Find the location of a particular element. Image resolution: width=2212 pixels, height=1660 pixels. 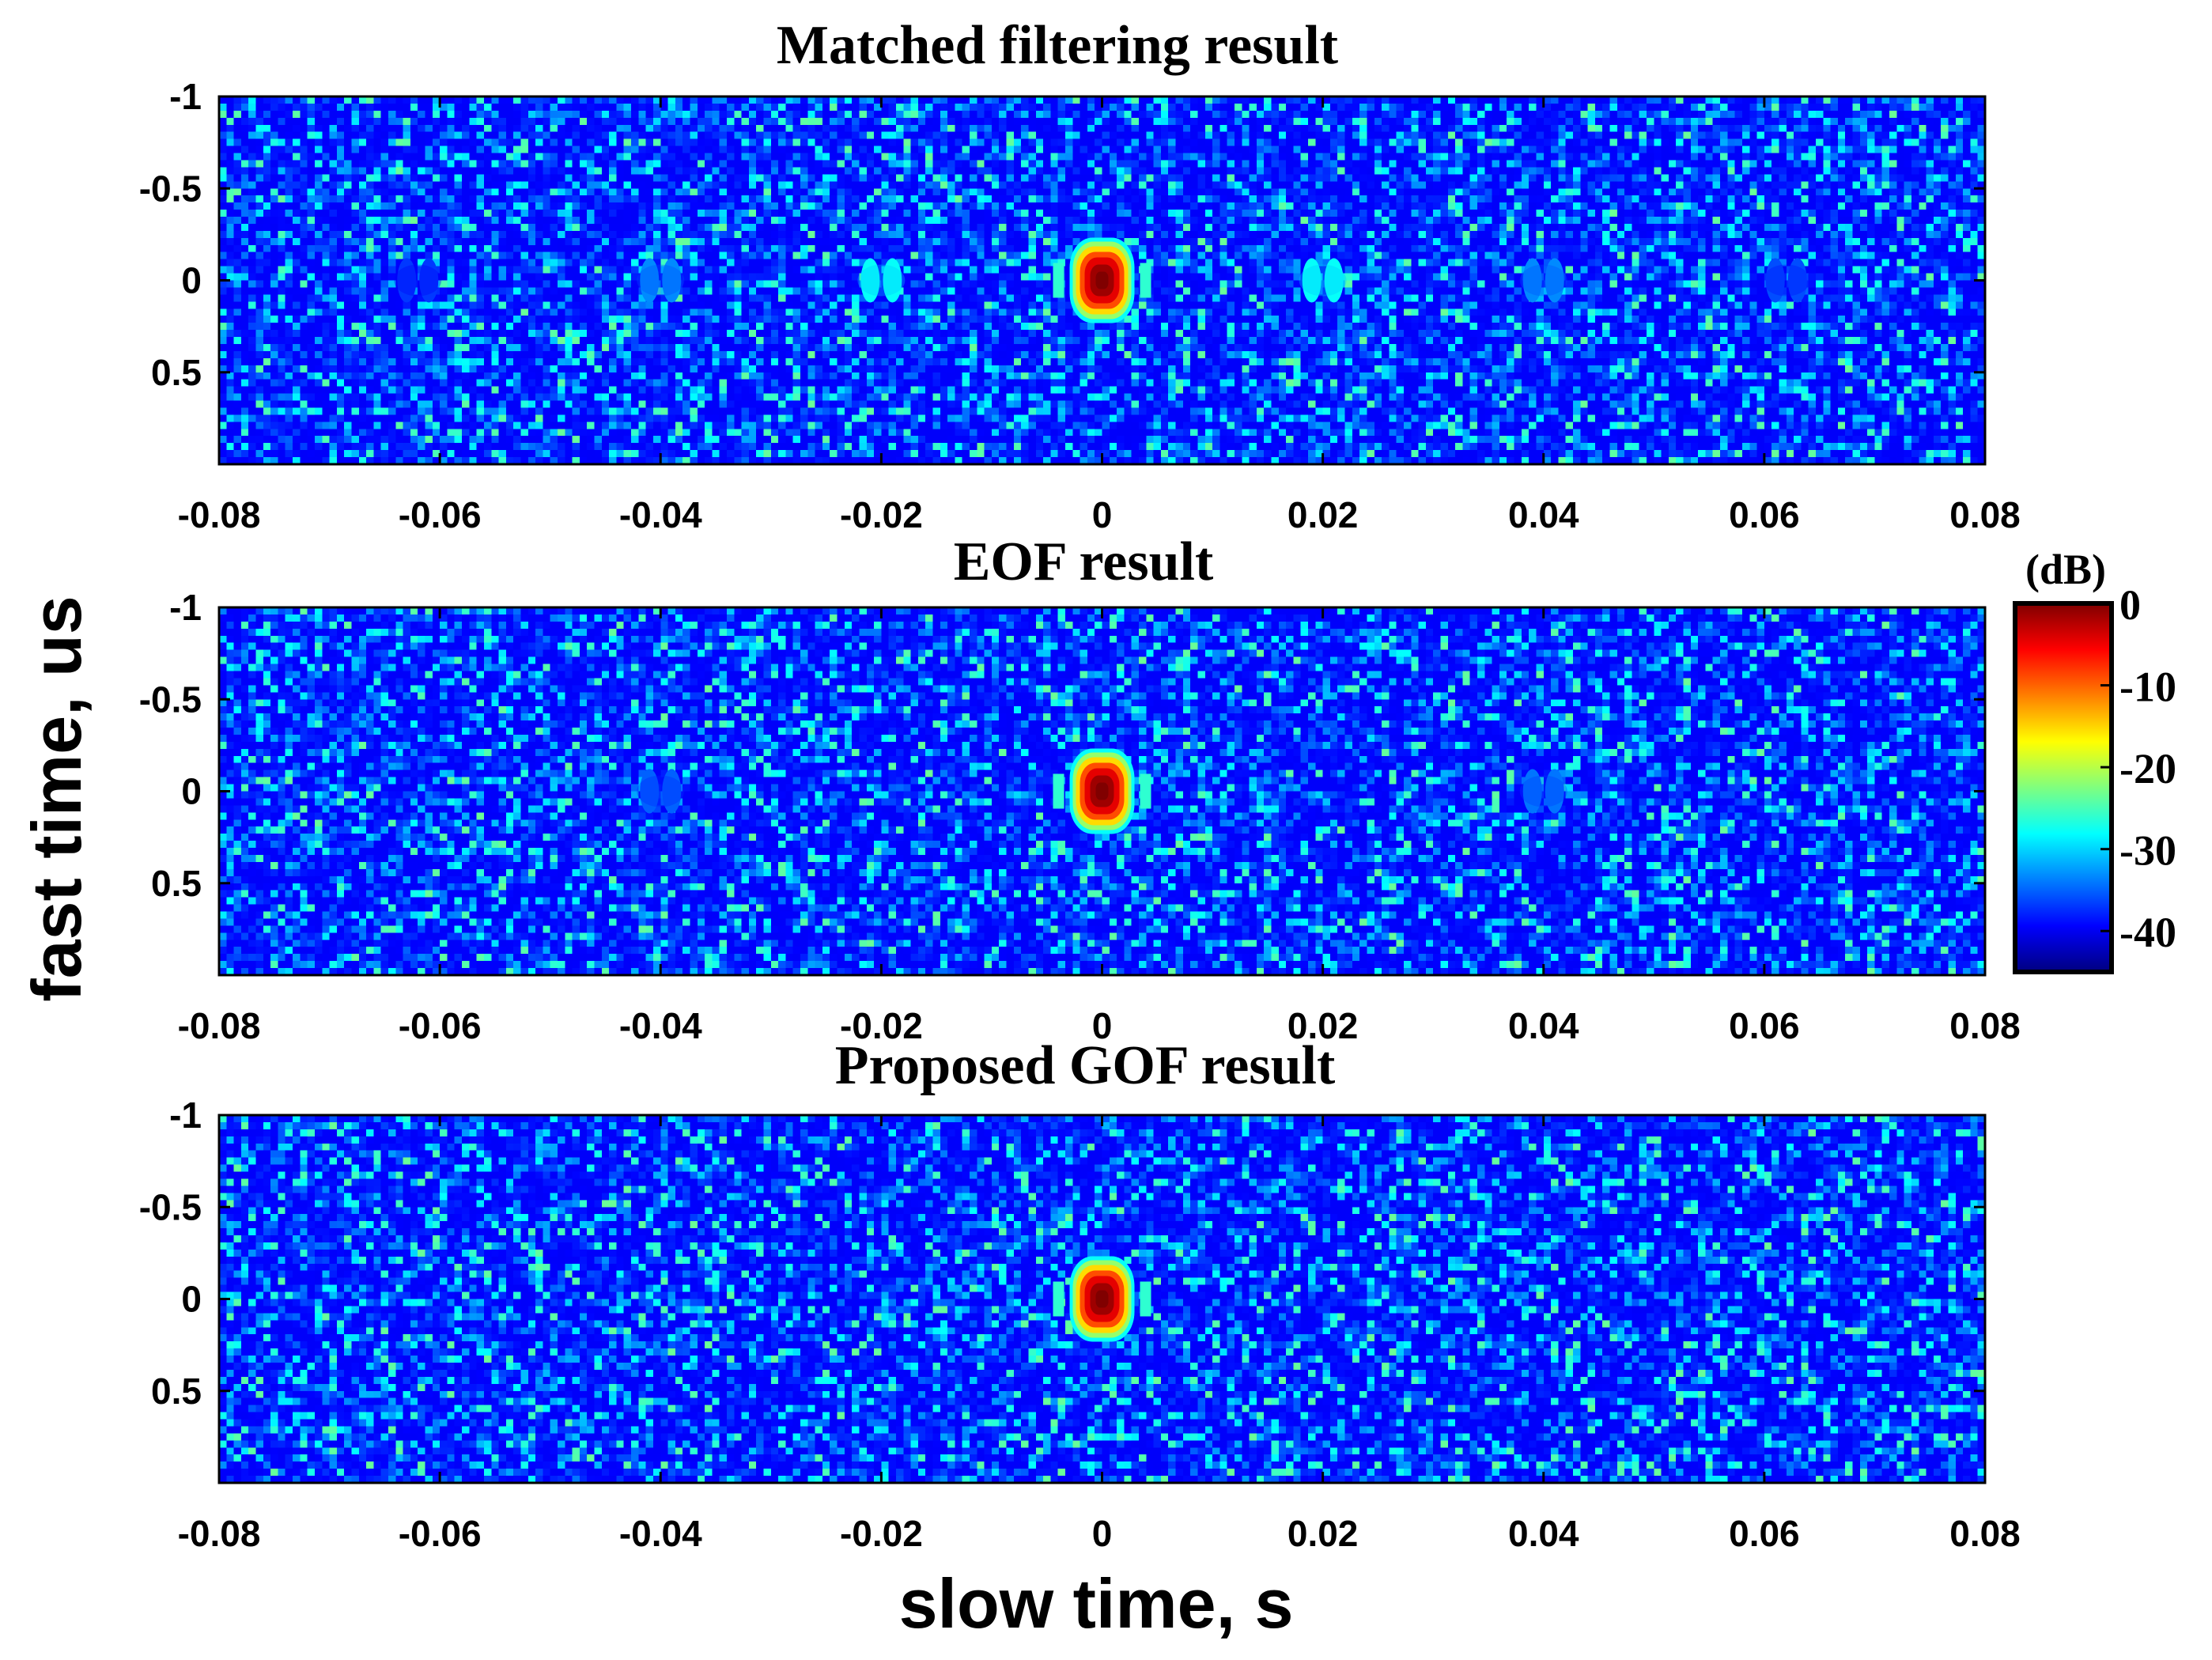

panel-title: Proposed GOF result is located at coordinates (1085, 1065).